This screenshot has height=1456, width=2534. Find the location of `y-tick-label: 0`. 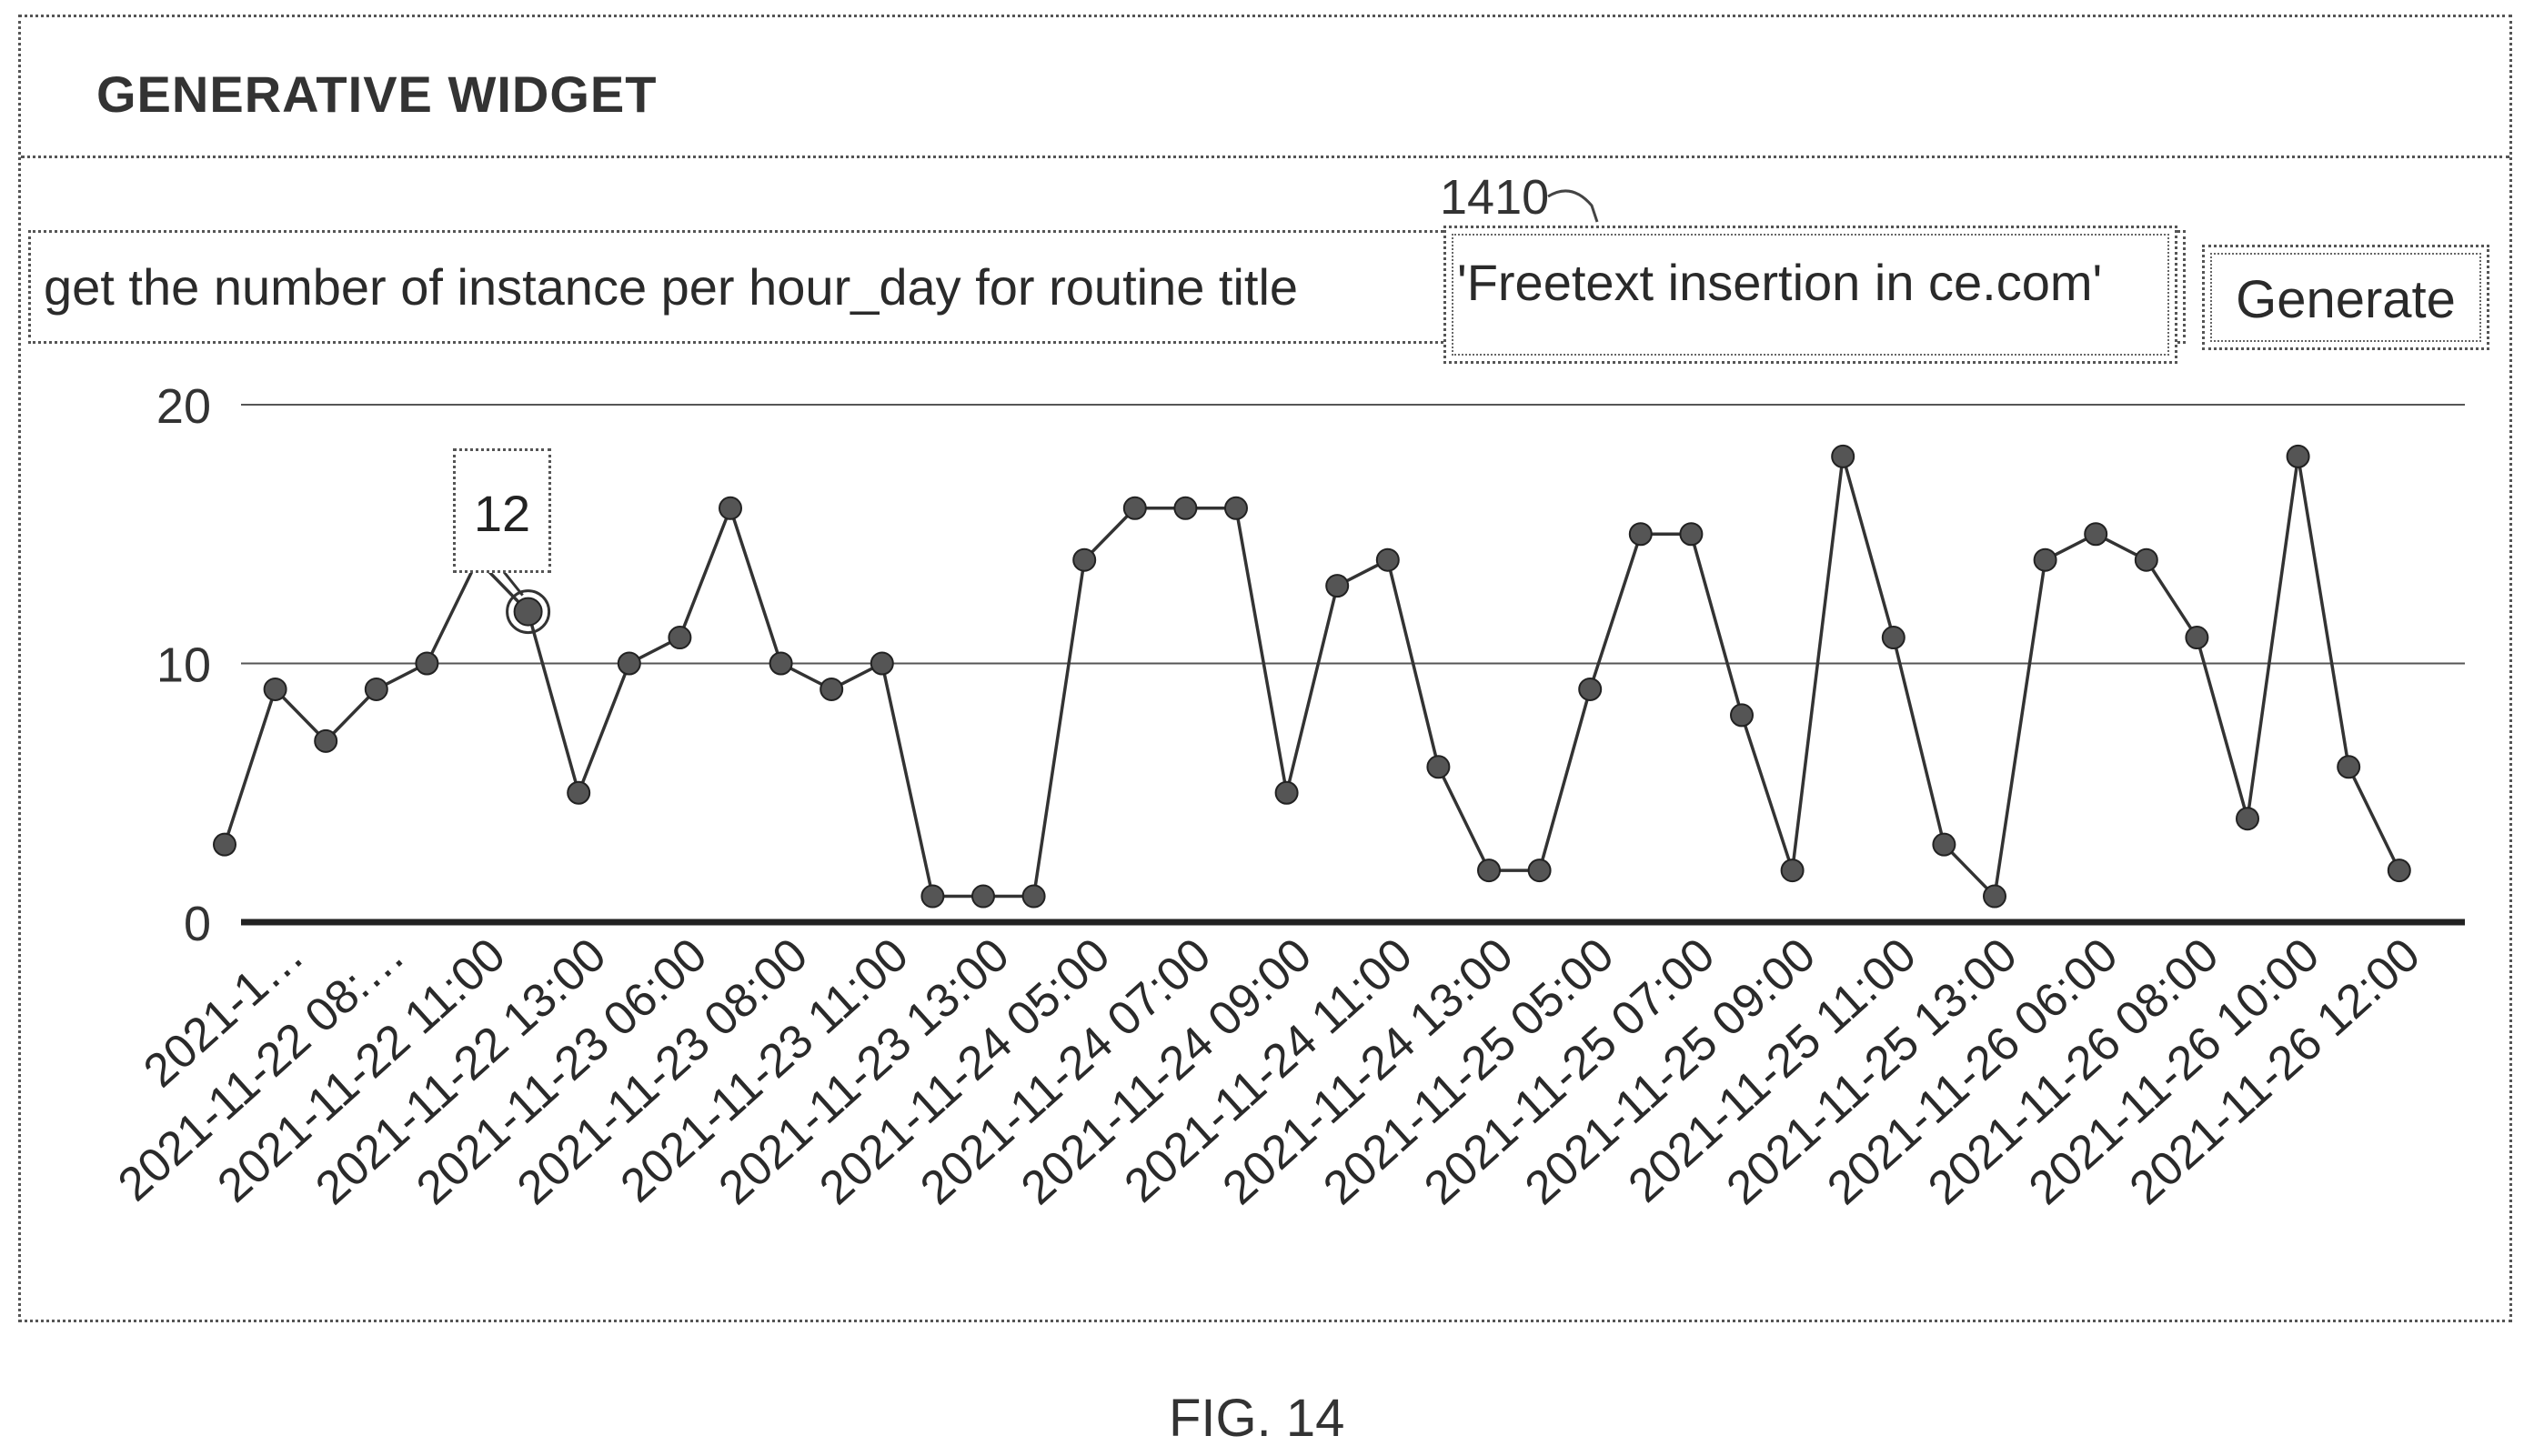

y-tick-label: 0 is located at coordinates (198, 924).